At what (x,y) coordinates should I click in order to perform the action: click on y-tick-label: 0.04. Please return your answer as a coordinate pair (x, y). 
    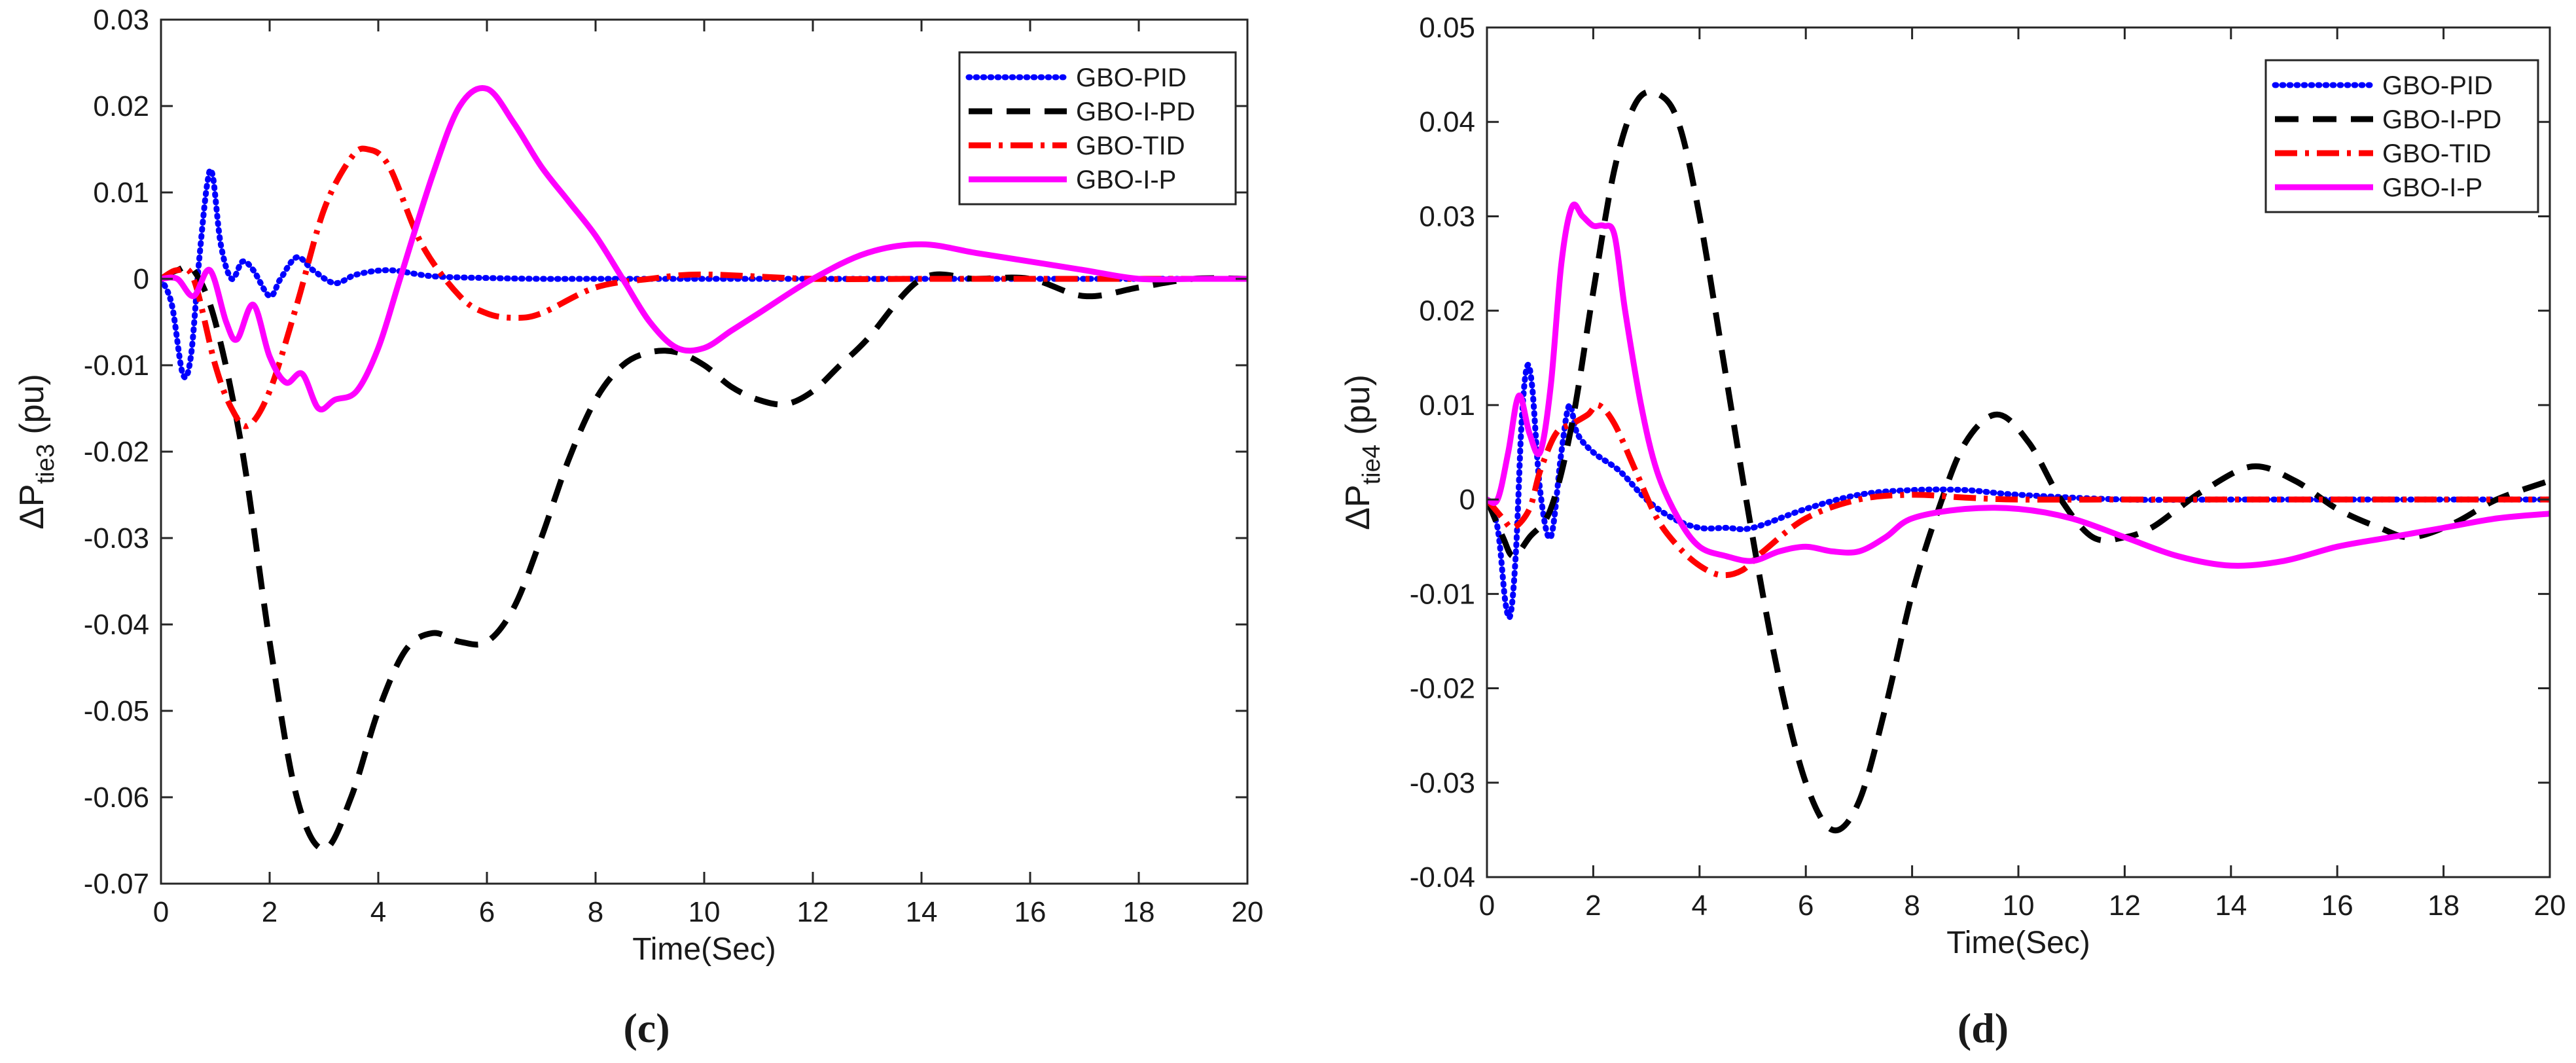
    Looking at the image, I should click on (1447, 122).